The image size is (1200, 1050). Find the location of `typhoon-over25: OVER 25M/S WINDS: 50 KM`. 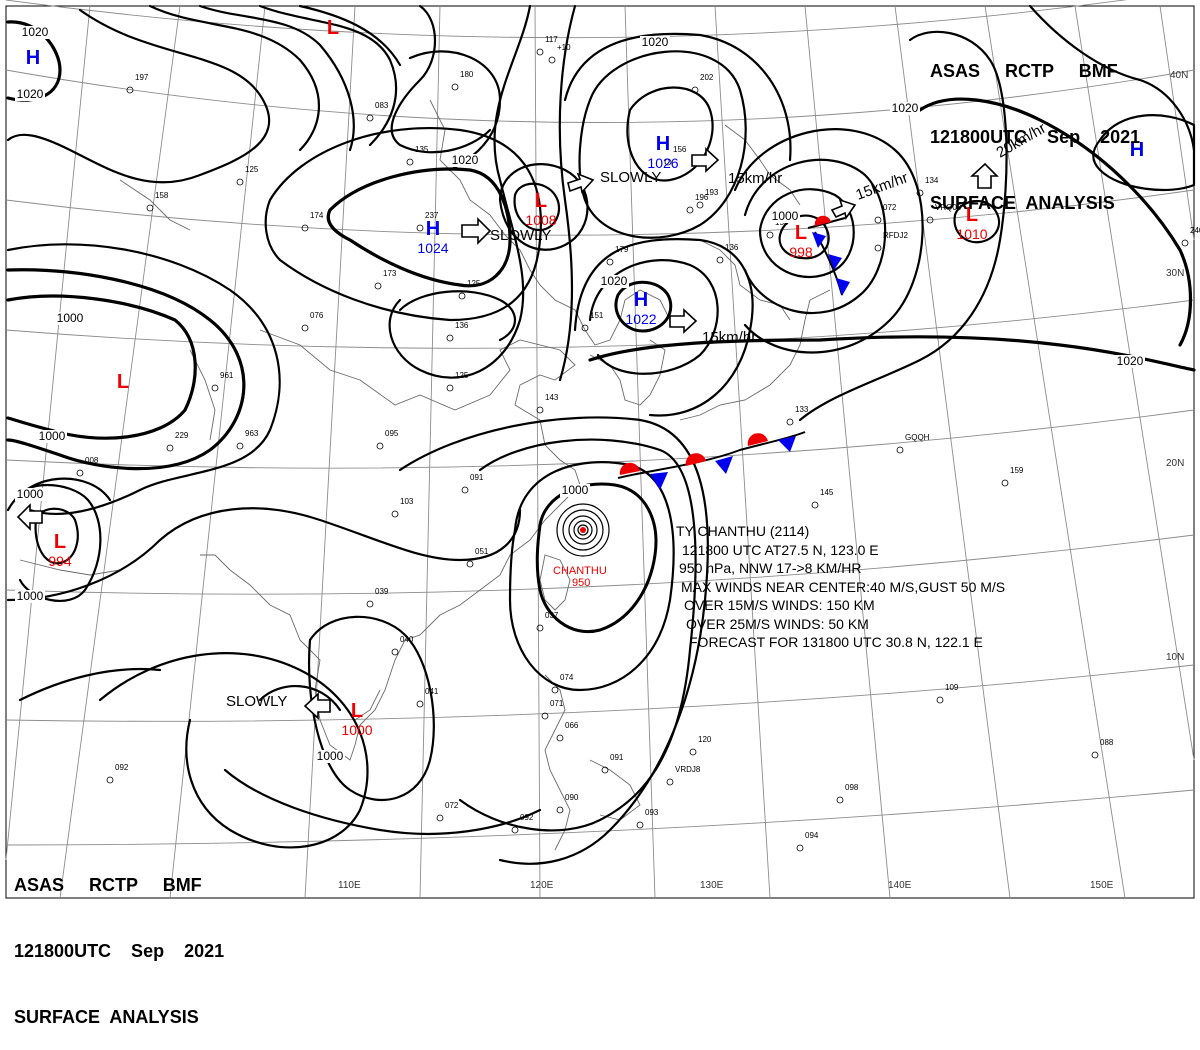

typhoon-over25: OVER 25M/S WINDS: 50 KM is located at coordinates (777, 623).